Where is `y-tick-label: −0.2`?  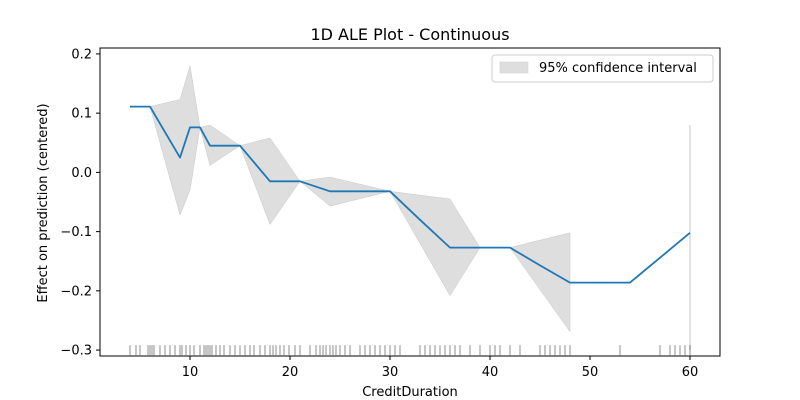
y-tick-label: −0.2 is located at coordinates (76, 291).